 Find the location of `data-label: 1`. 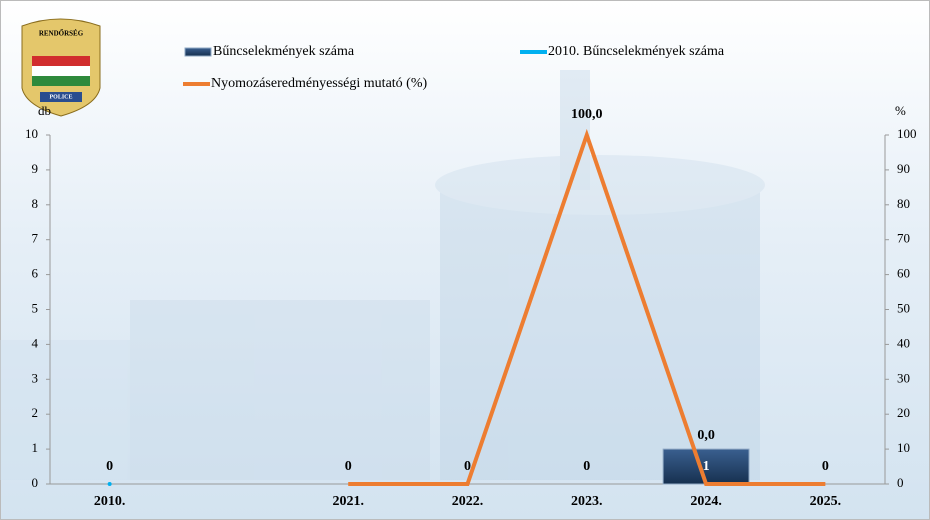

data-label: 1 is located at coordinates (706, 466).